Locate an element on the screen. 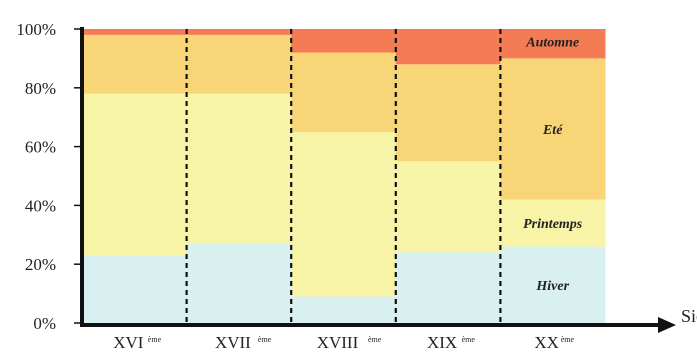 The width and height of the screenshot is (697, 352). x-tick-label: XX is located at coordinates (546, 342).